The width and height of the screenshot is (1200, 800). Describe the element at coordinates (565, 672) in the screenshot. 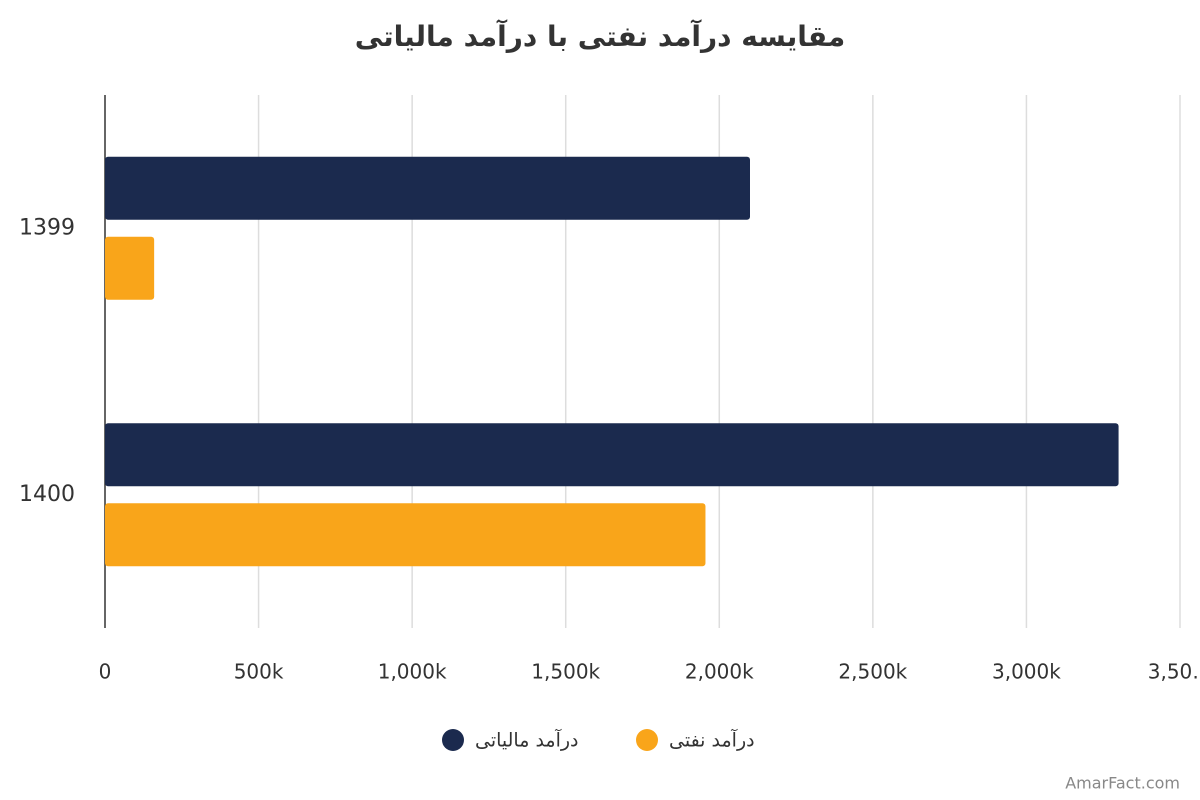

I see `x-tick-label: 1,500k` at that location.